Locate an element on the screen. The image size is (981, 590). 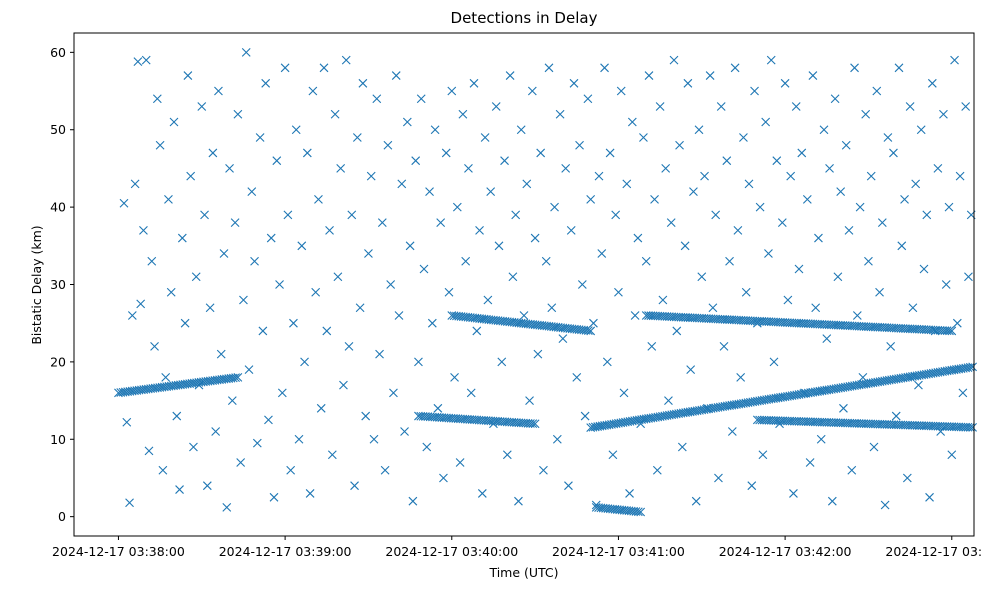
x-tick-label: 2024-12-17 03:41:00 is located at coordinates (618, 551).